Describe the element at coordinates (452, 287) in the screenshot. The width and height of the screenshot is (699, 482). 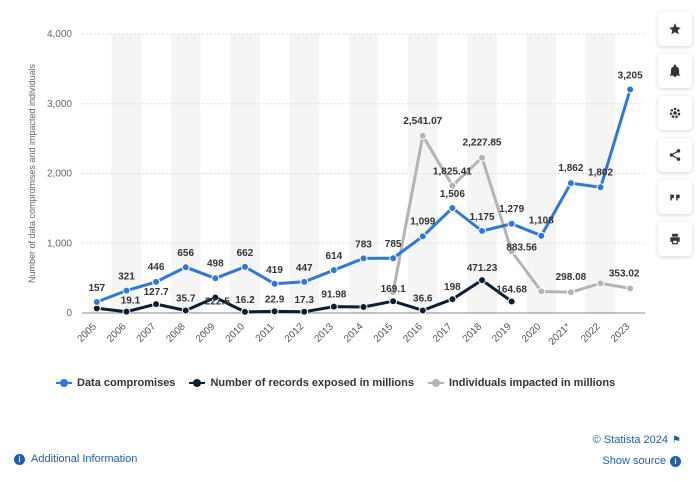
I see `data-label: 198` at that location.